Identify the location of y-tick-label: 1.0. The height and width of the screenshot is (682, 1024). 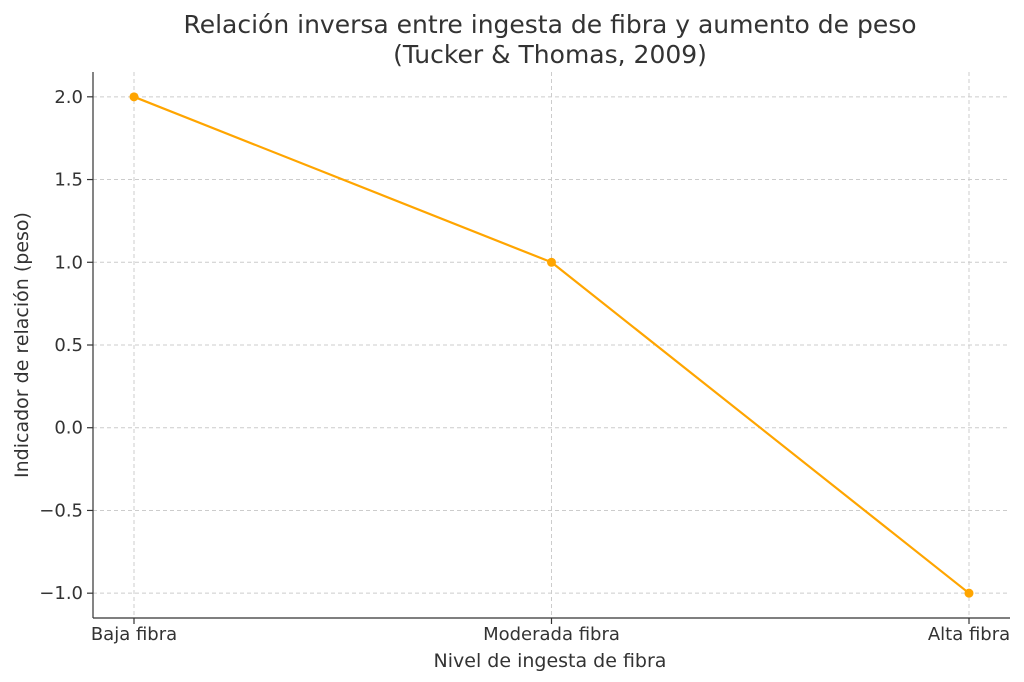
(68, 262).